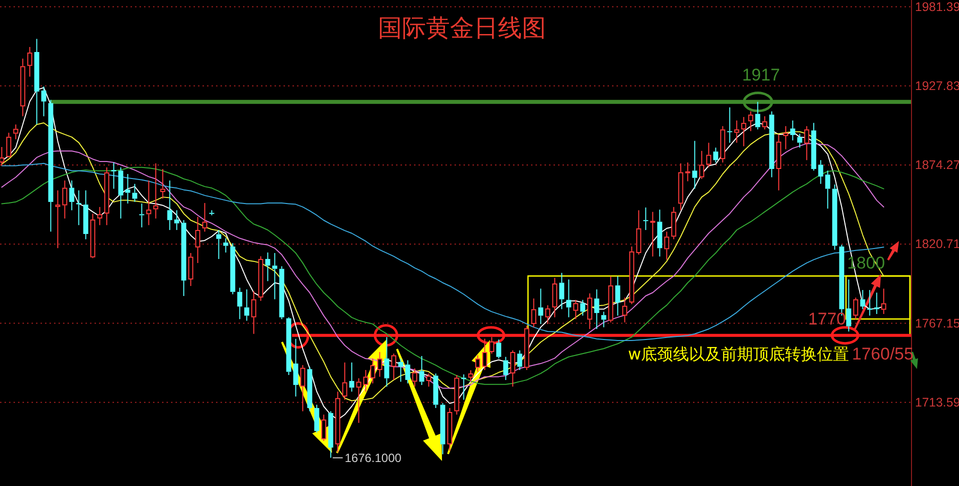  What do you see at coordinates (462, 28) in the screenshot?
I see `title: 国际黄金日线图` at bounding box center [462, 28].